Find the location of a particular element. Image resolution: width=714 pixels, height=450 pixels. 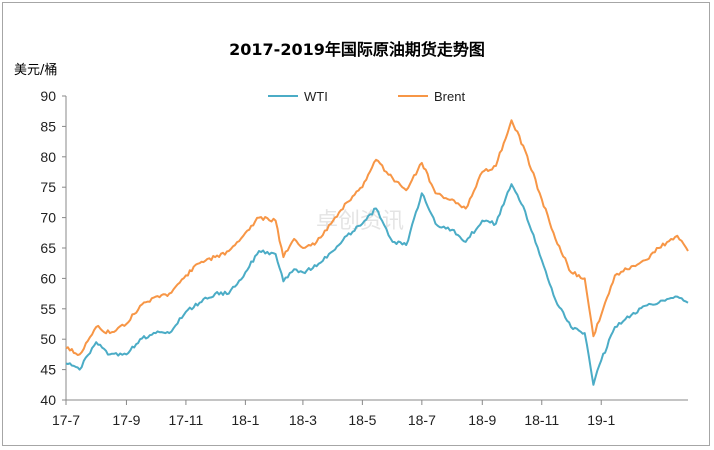

y-tick-label: 75 is located at coordinates (48, 187).